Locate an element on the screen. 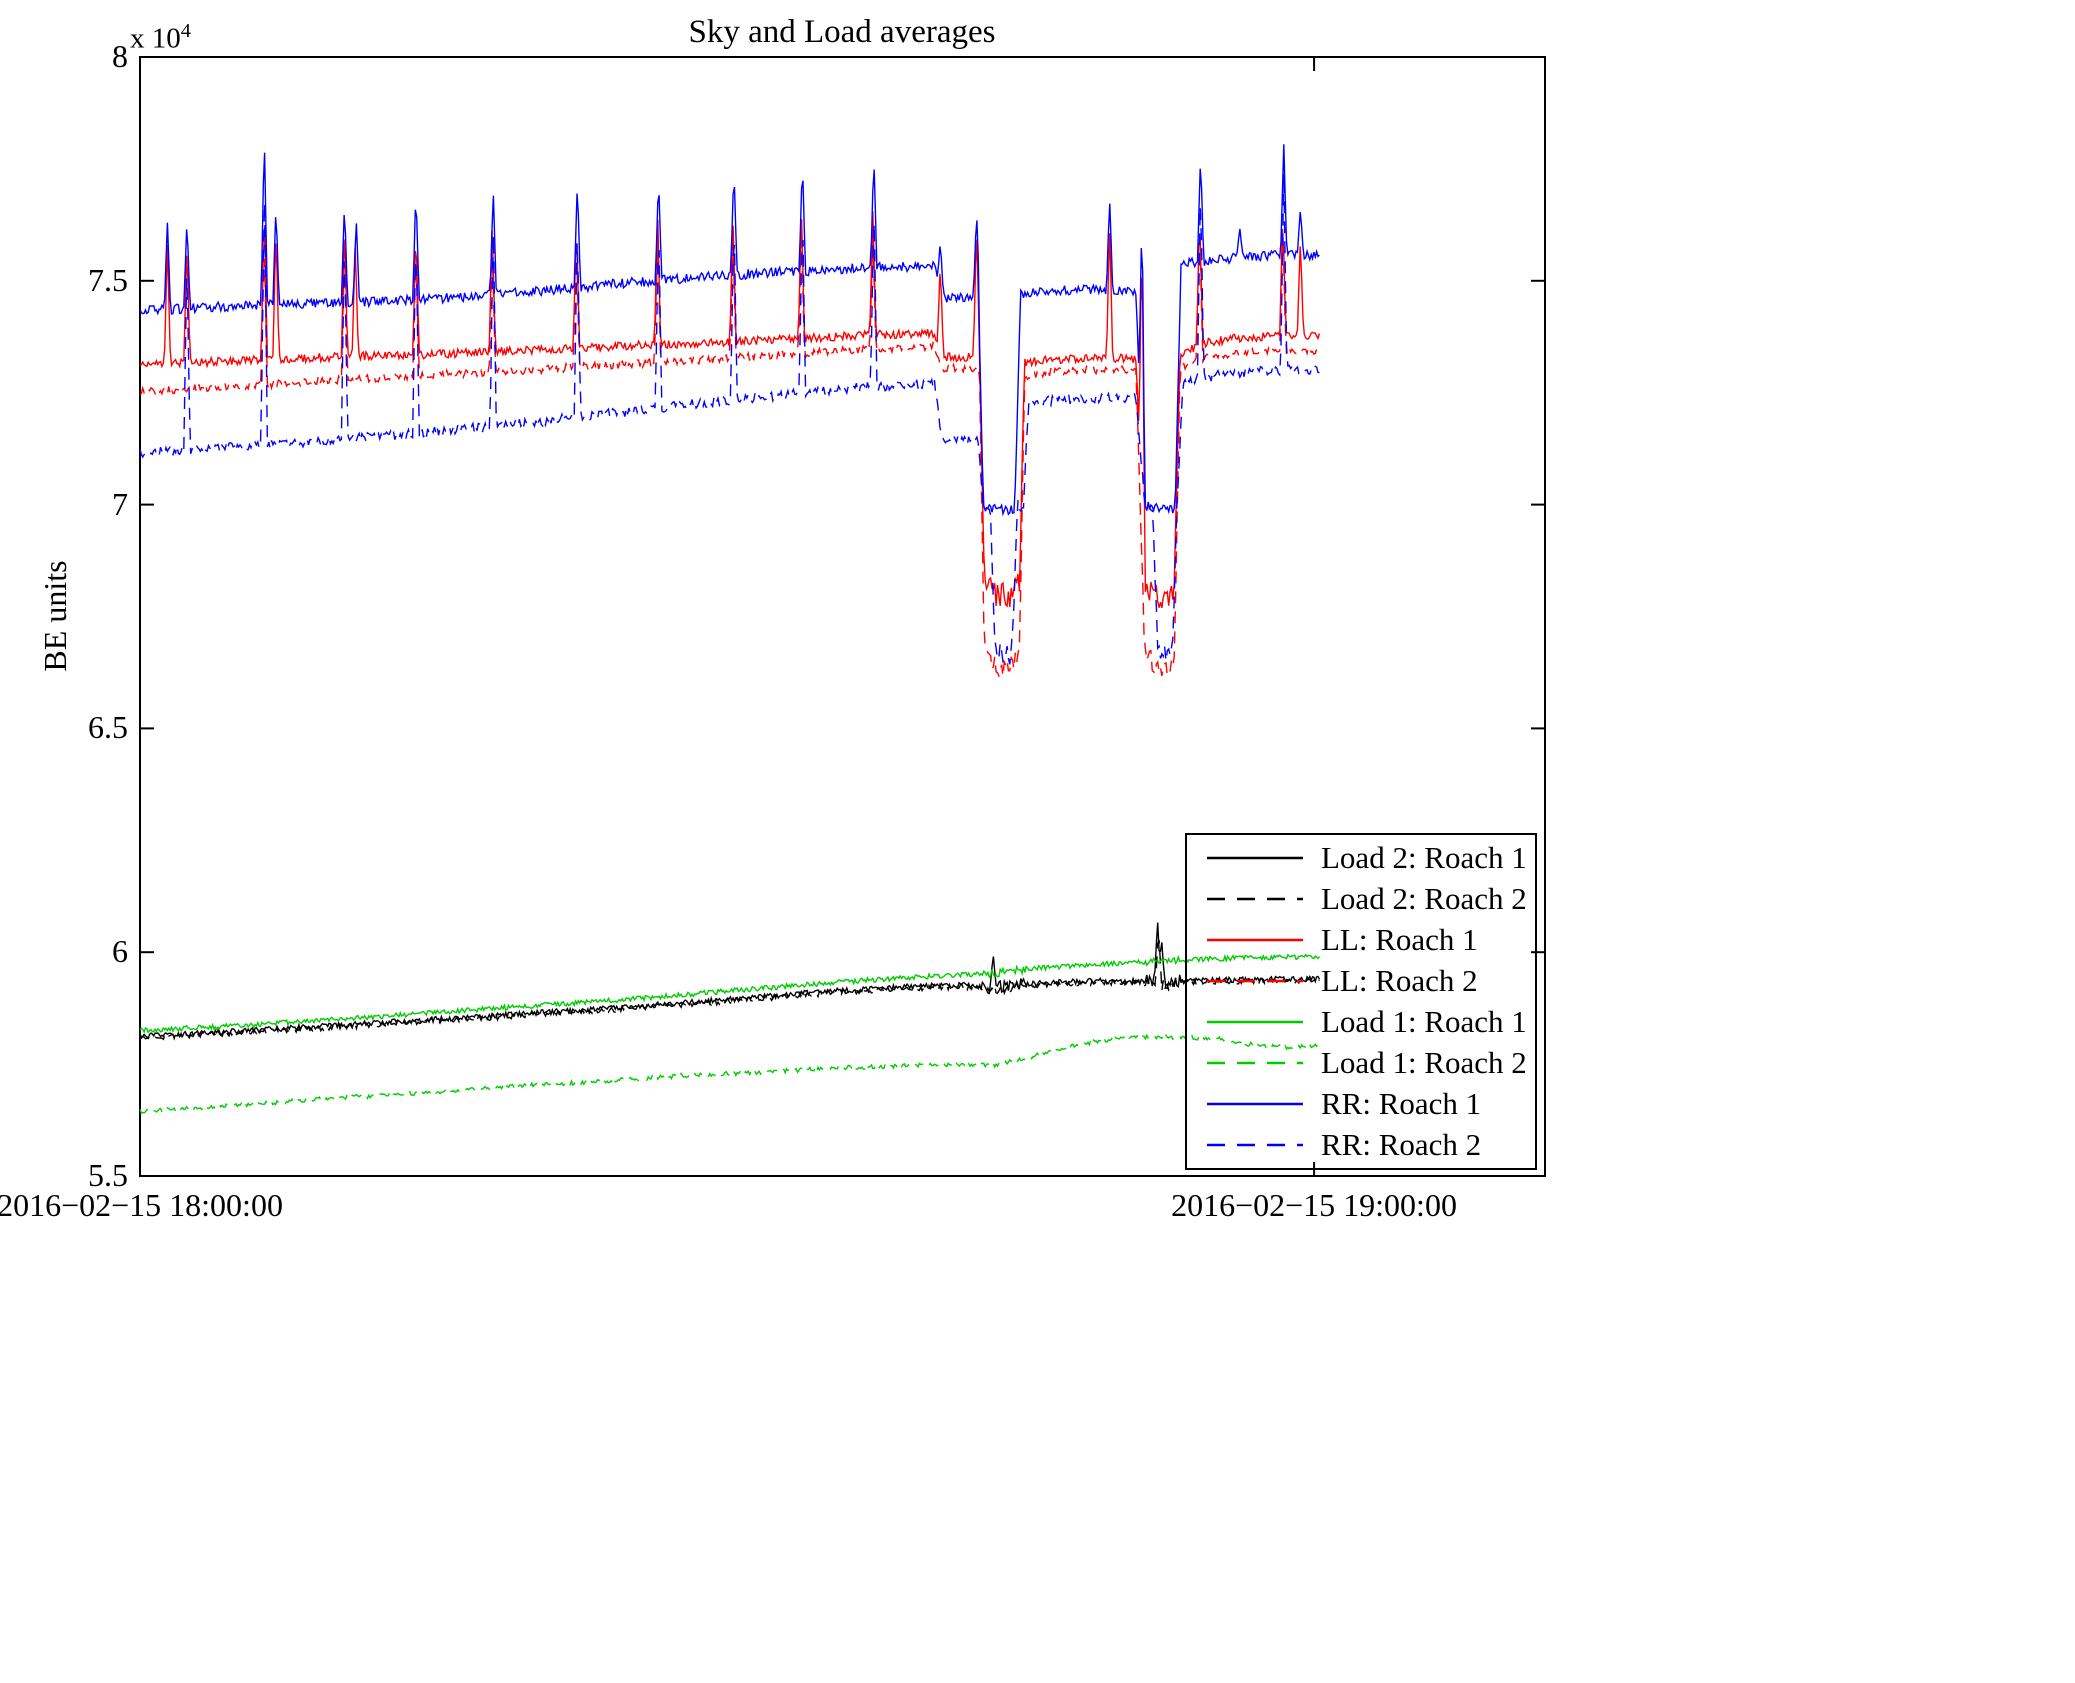 The width and height of the screenshot is (2075, 1683). y-tick-label-7: 7 is located at coordinates (120, 504).